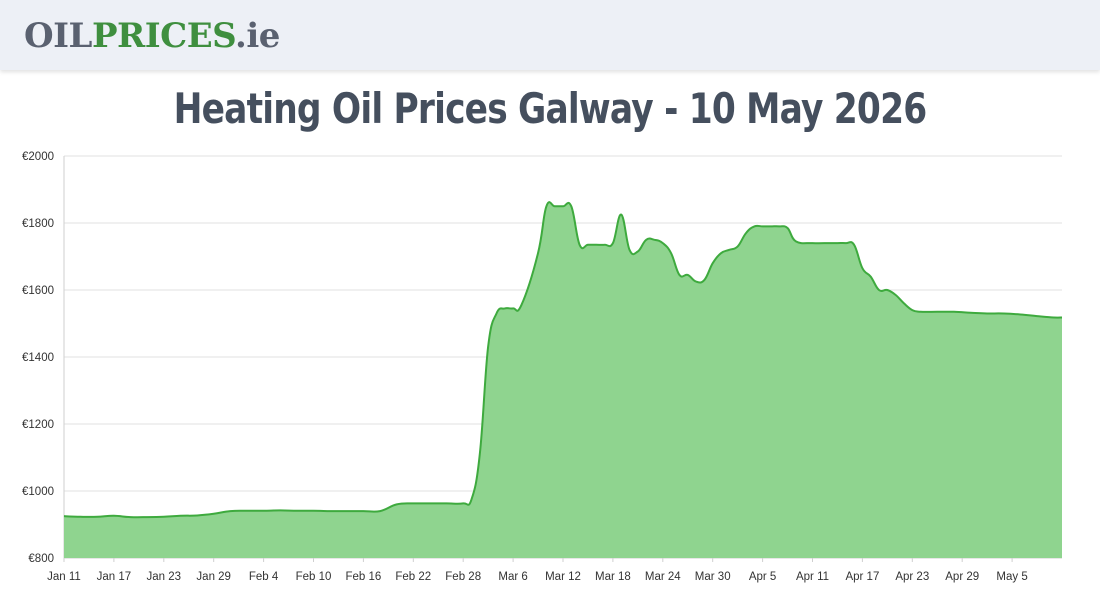 Image resolution: width=1100 pixels, height=600 pixels. Describe the element at coordinates (663, 577) in the screenshot. I see `x-tick-label: Mar 24` at that location.